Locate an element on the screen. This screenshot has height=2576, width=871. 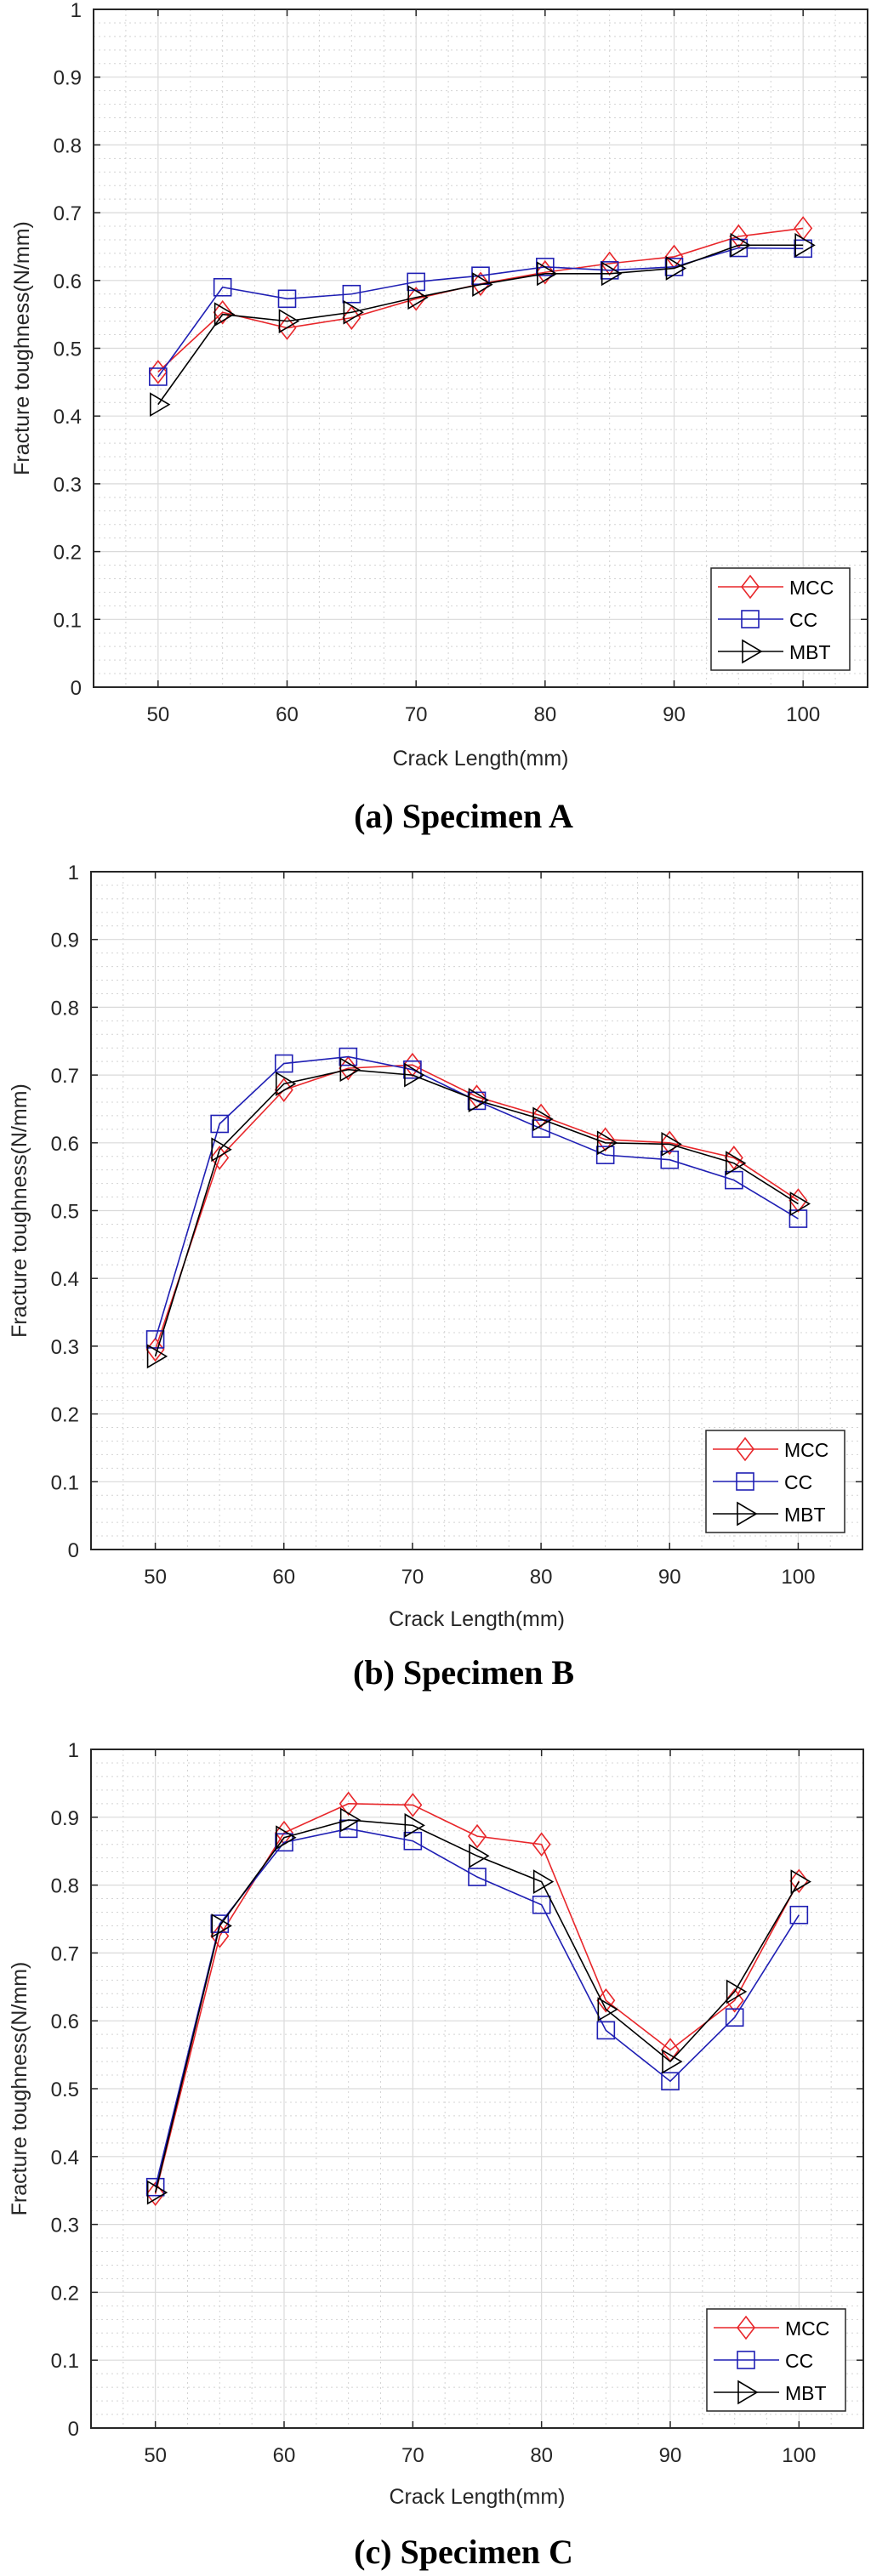
series-line-mcc is located at coordinates (476, 1207).